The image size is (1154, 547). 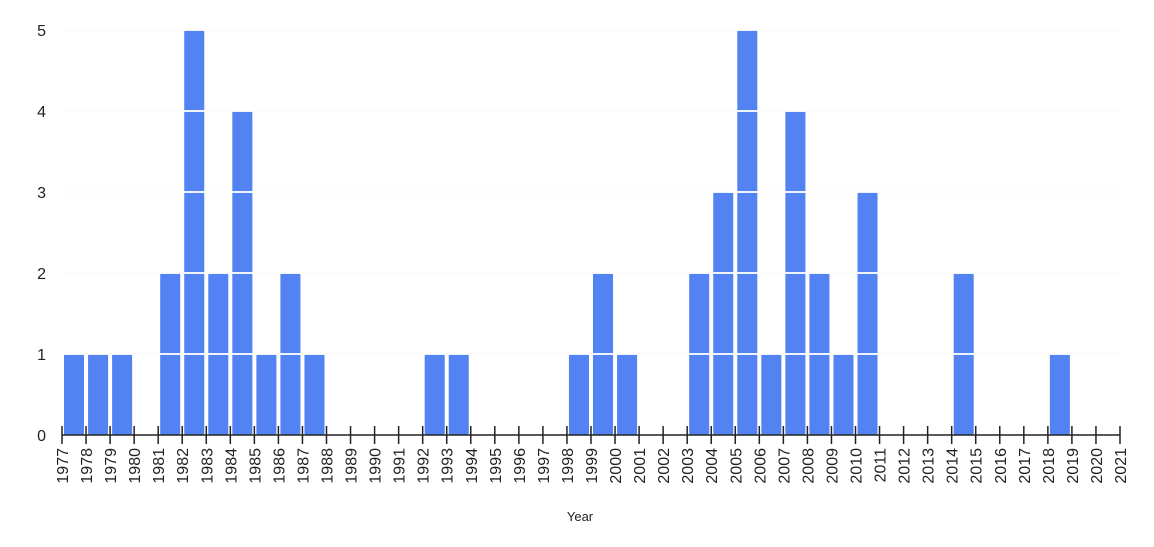 What do you see at coordinates (41, 31) in the screenshot?
I see `y-tick-label: 5` at bounding box center [41, 31].